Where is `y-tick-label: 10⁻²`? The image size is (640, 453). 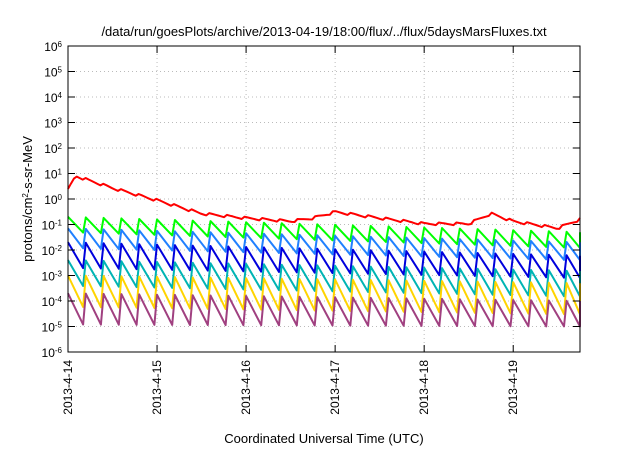
y-tick-label: 10⁻² is located at coordinates (52, 251).